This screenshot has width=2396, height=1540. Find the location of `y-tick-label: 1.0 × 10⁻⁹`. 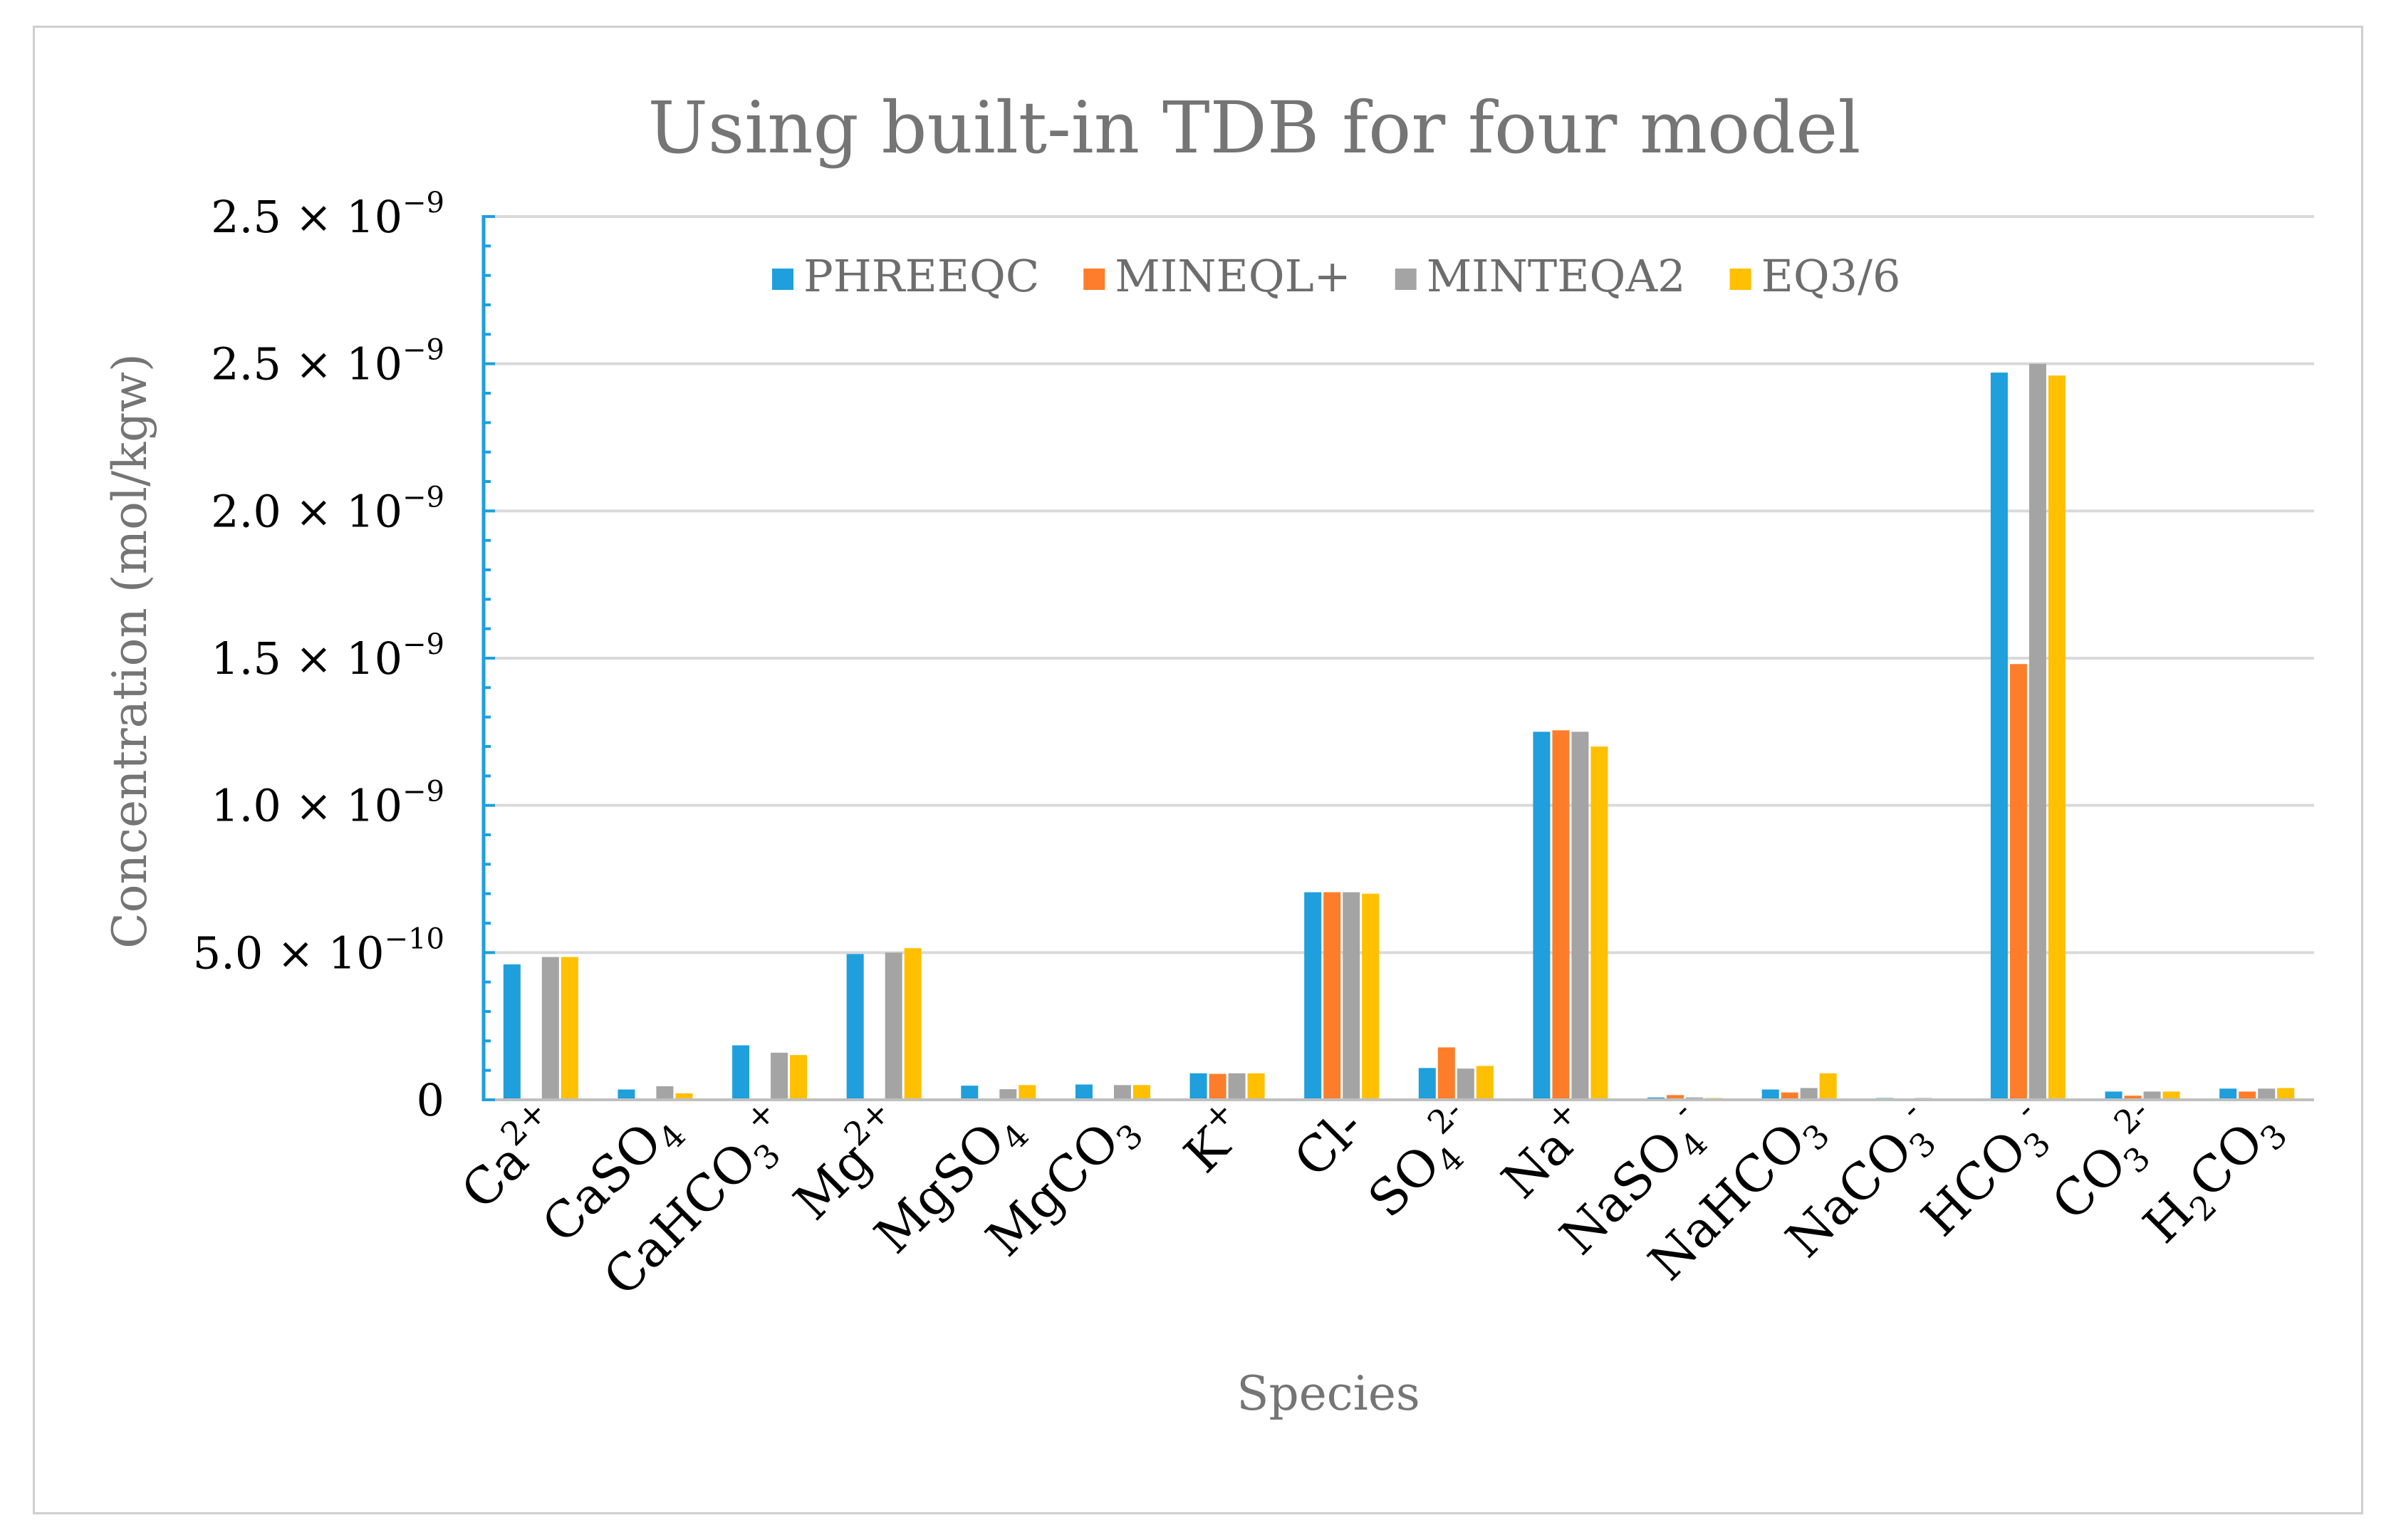

y-tick-label: 1.0 × 10⁻⁹ is located at coordinates (327, 804).